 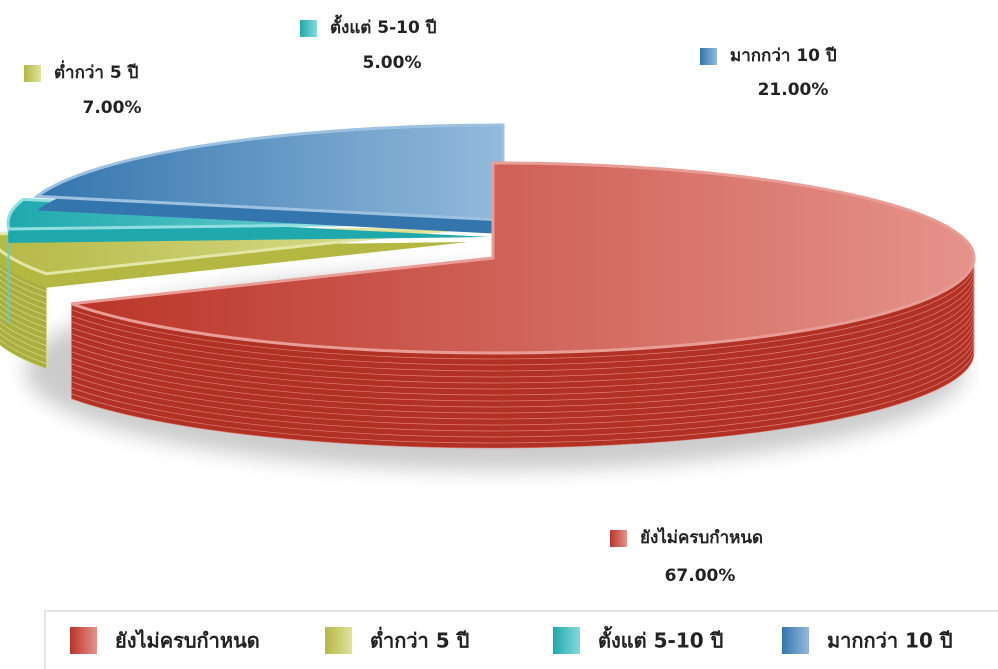 I want to click on legend-label: ต่ำกว่า 5 ปี, so click(x=419, y=639).